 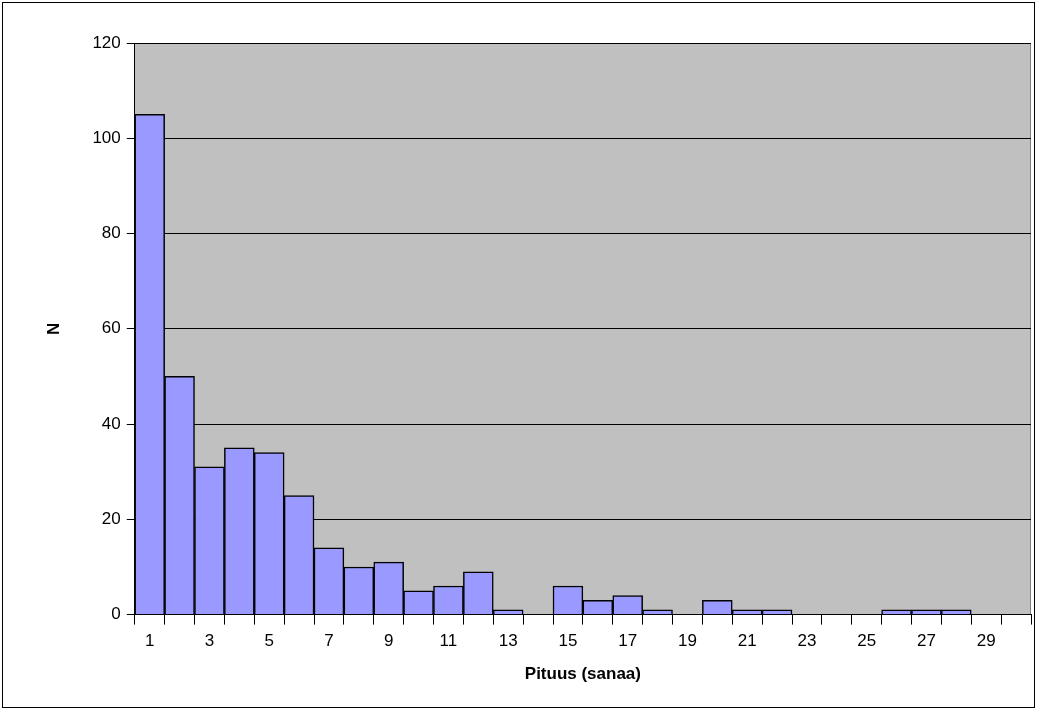 I want to click on x-tick-label: 19, so click(x=687, y=640).